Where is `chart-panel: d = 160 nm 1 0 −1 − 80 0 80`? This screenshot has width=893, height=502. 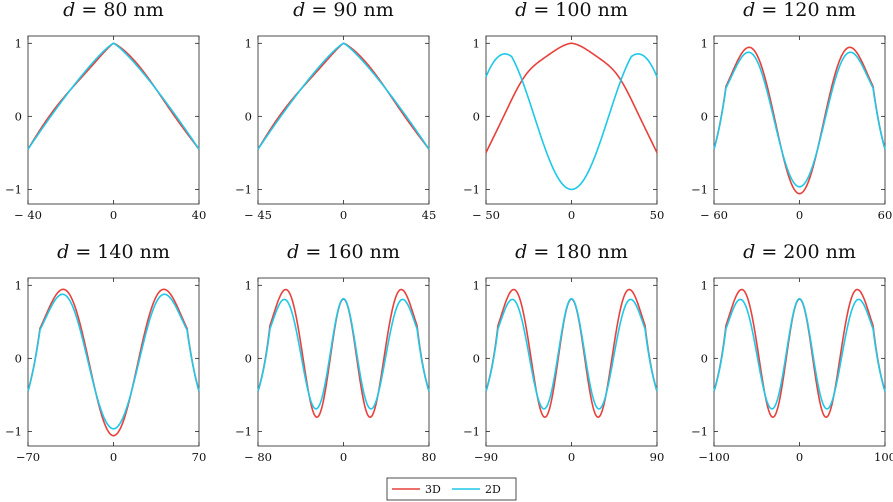
chart-panel: d = 160 nm 1 0 −1 − 80 0 80 is located at coordinates (335, 352).